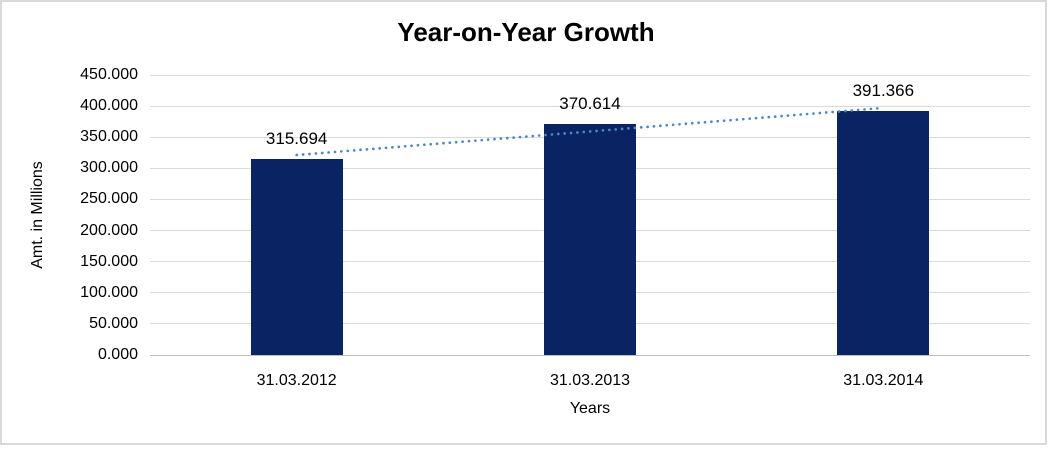 The width and height of the screenshot is (1052, 451). Describe the element at coordinates (883, 380) in the screenshot. I see `x-tick-label: 31.03.2014` at that location.